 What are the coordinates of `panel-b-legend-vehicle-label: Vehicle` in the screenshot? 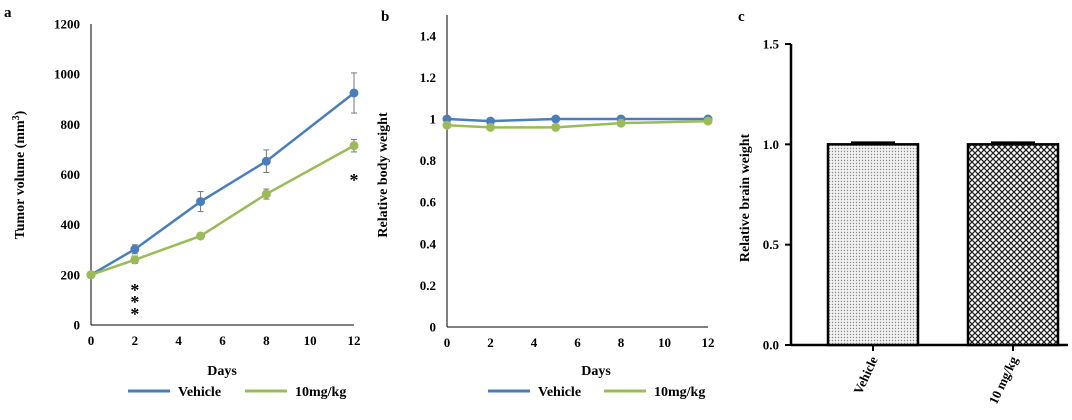 It's located at (559, 392).